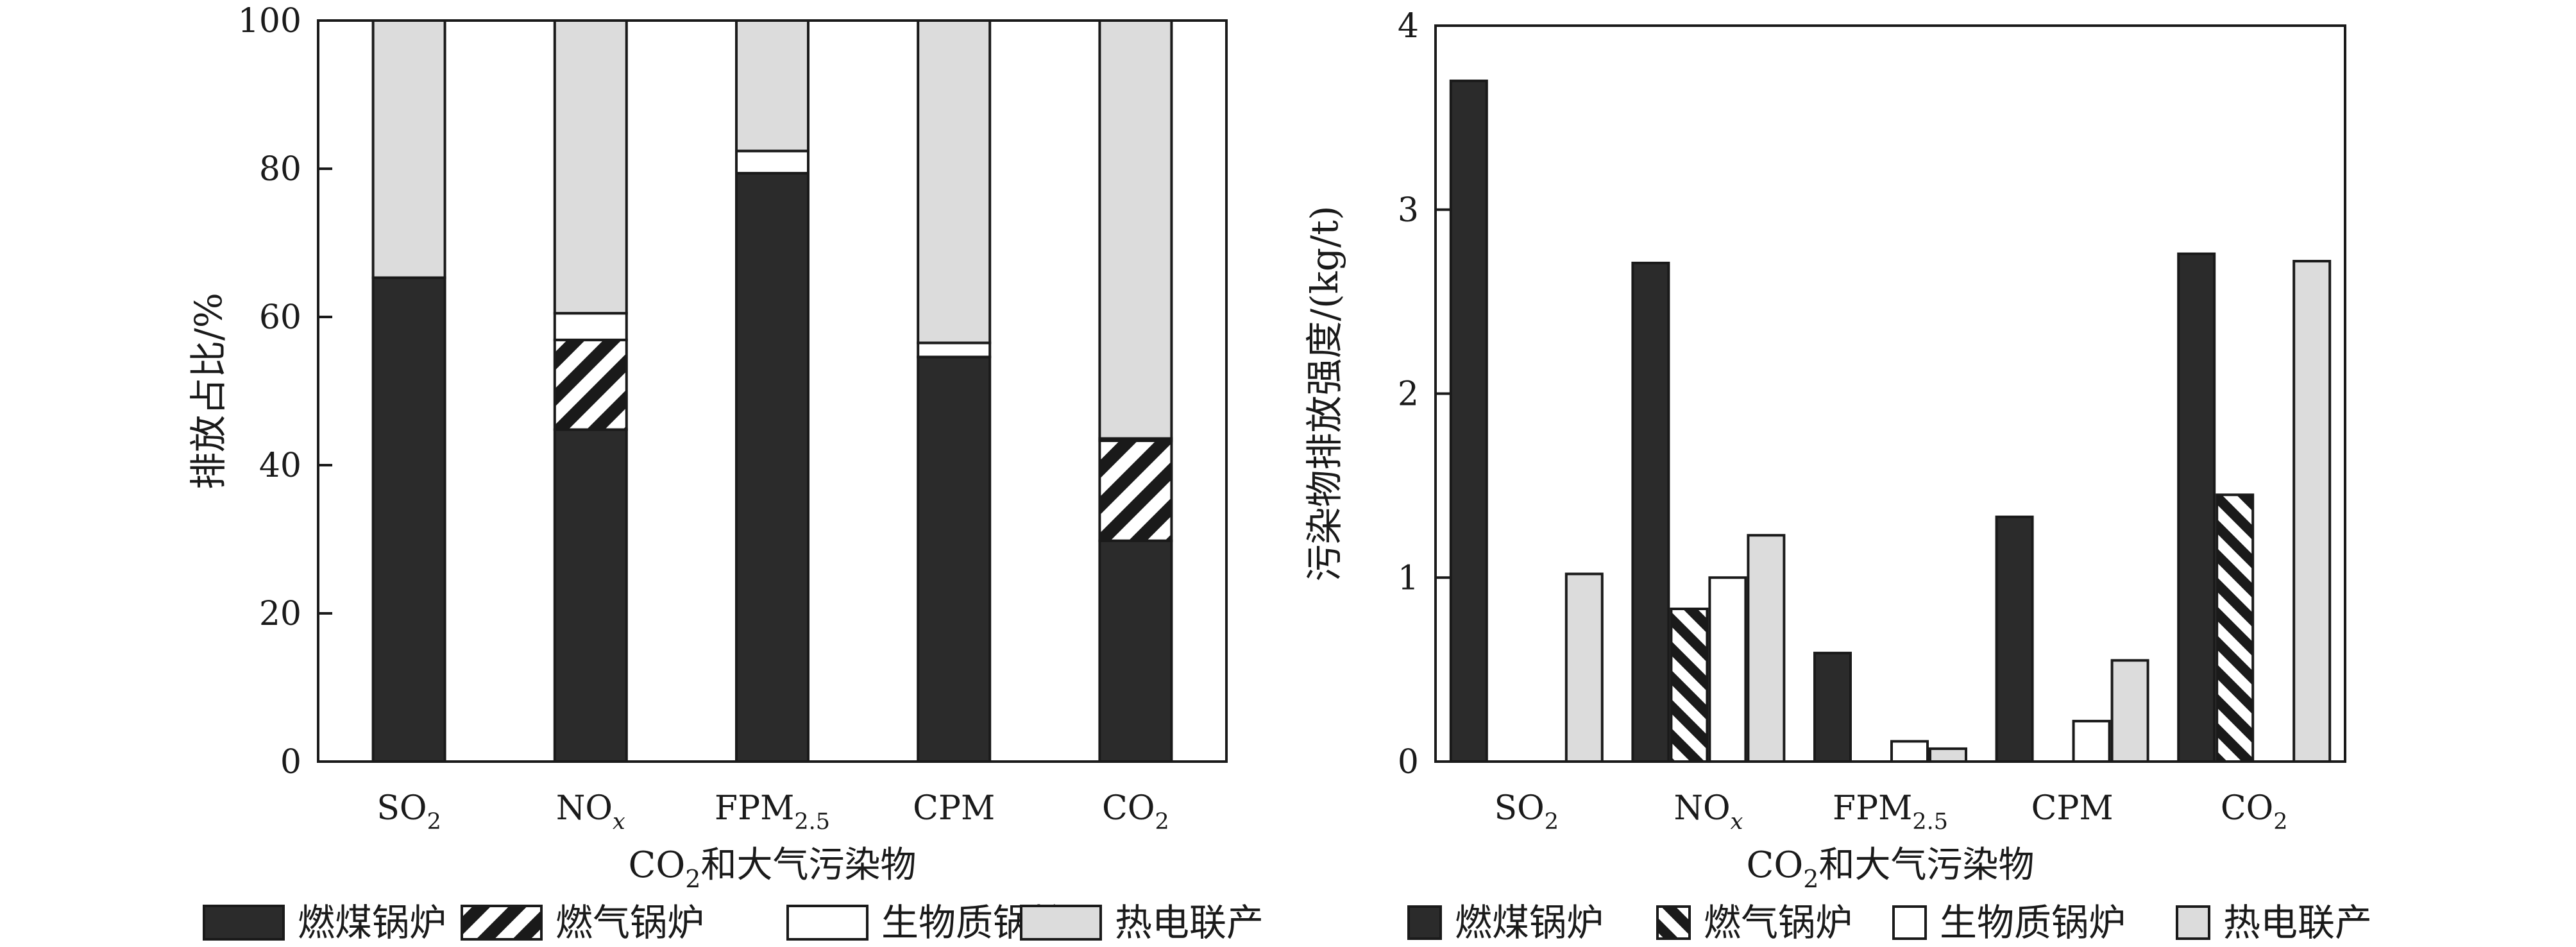  Describe the element at coordinates (2280, 822) in the screenshot. I see `right-xtick-label-4-sub: 2` at that location.